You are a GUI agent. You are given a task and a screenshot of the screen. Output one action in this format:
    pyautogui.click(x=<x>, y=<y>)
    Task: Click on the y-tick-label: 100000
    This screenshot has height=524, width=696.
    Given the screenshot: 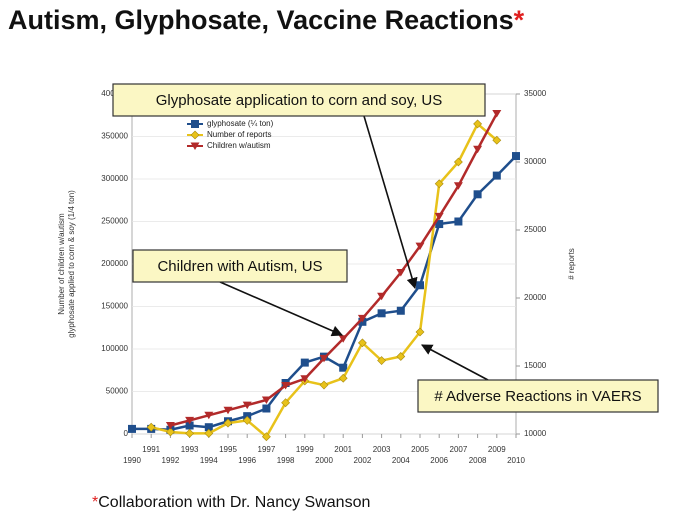 What is the action you would take?
    pyautogui.click(x=114, y=348)
    